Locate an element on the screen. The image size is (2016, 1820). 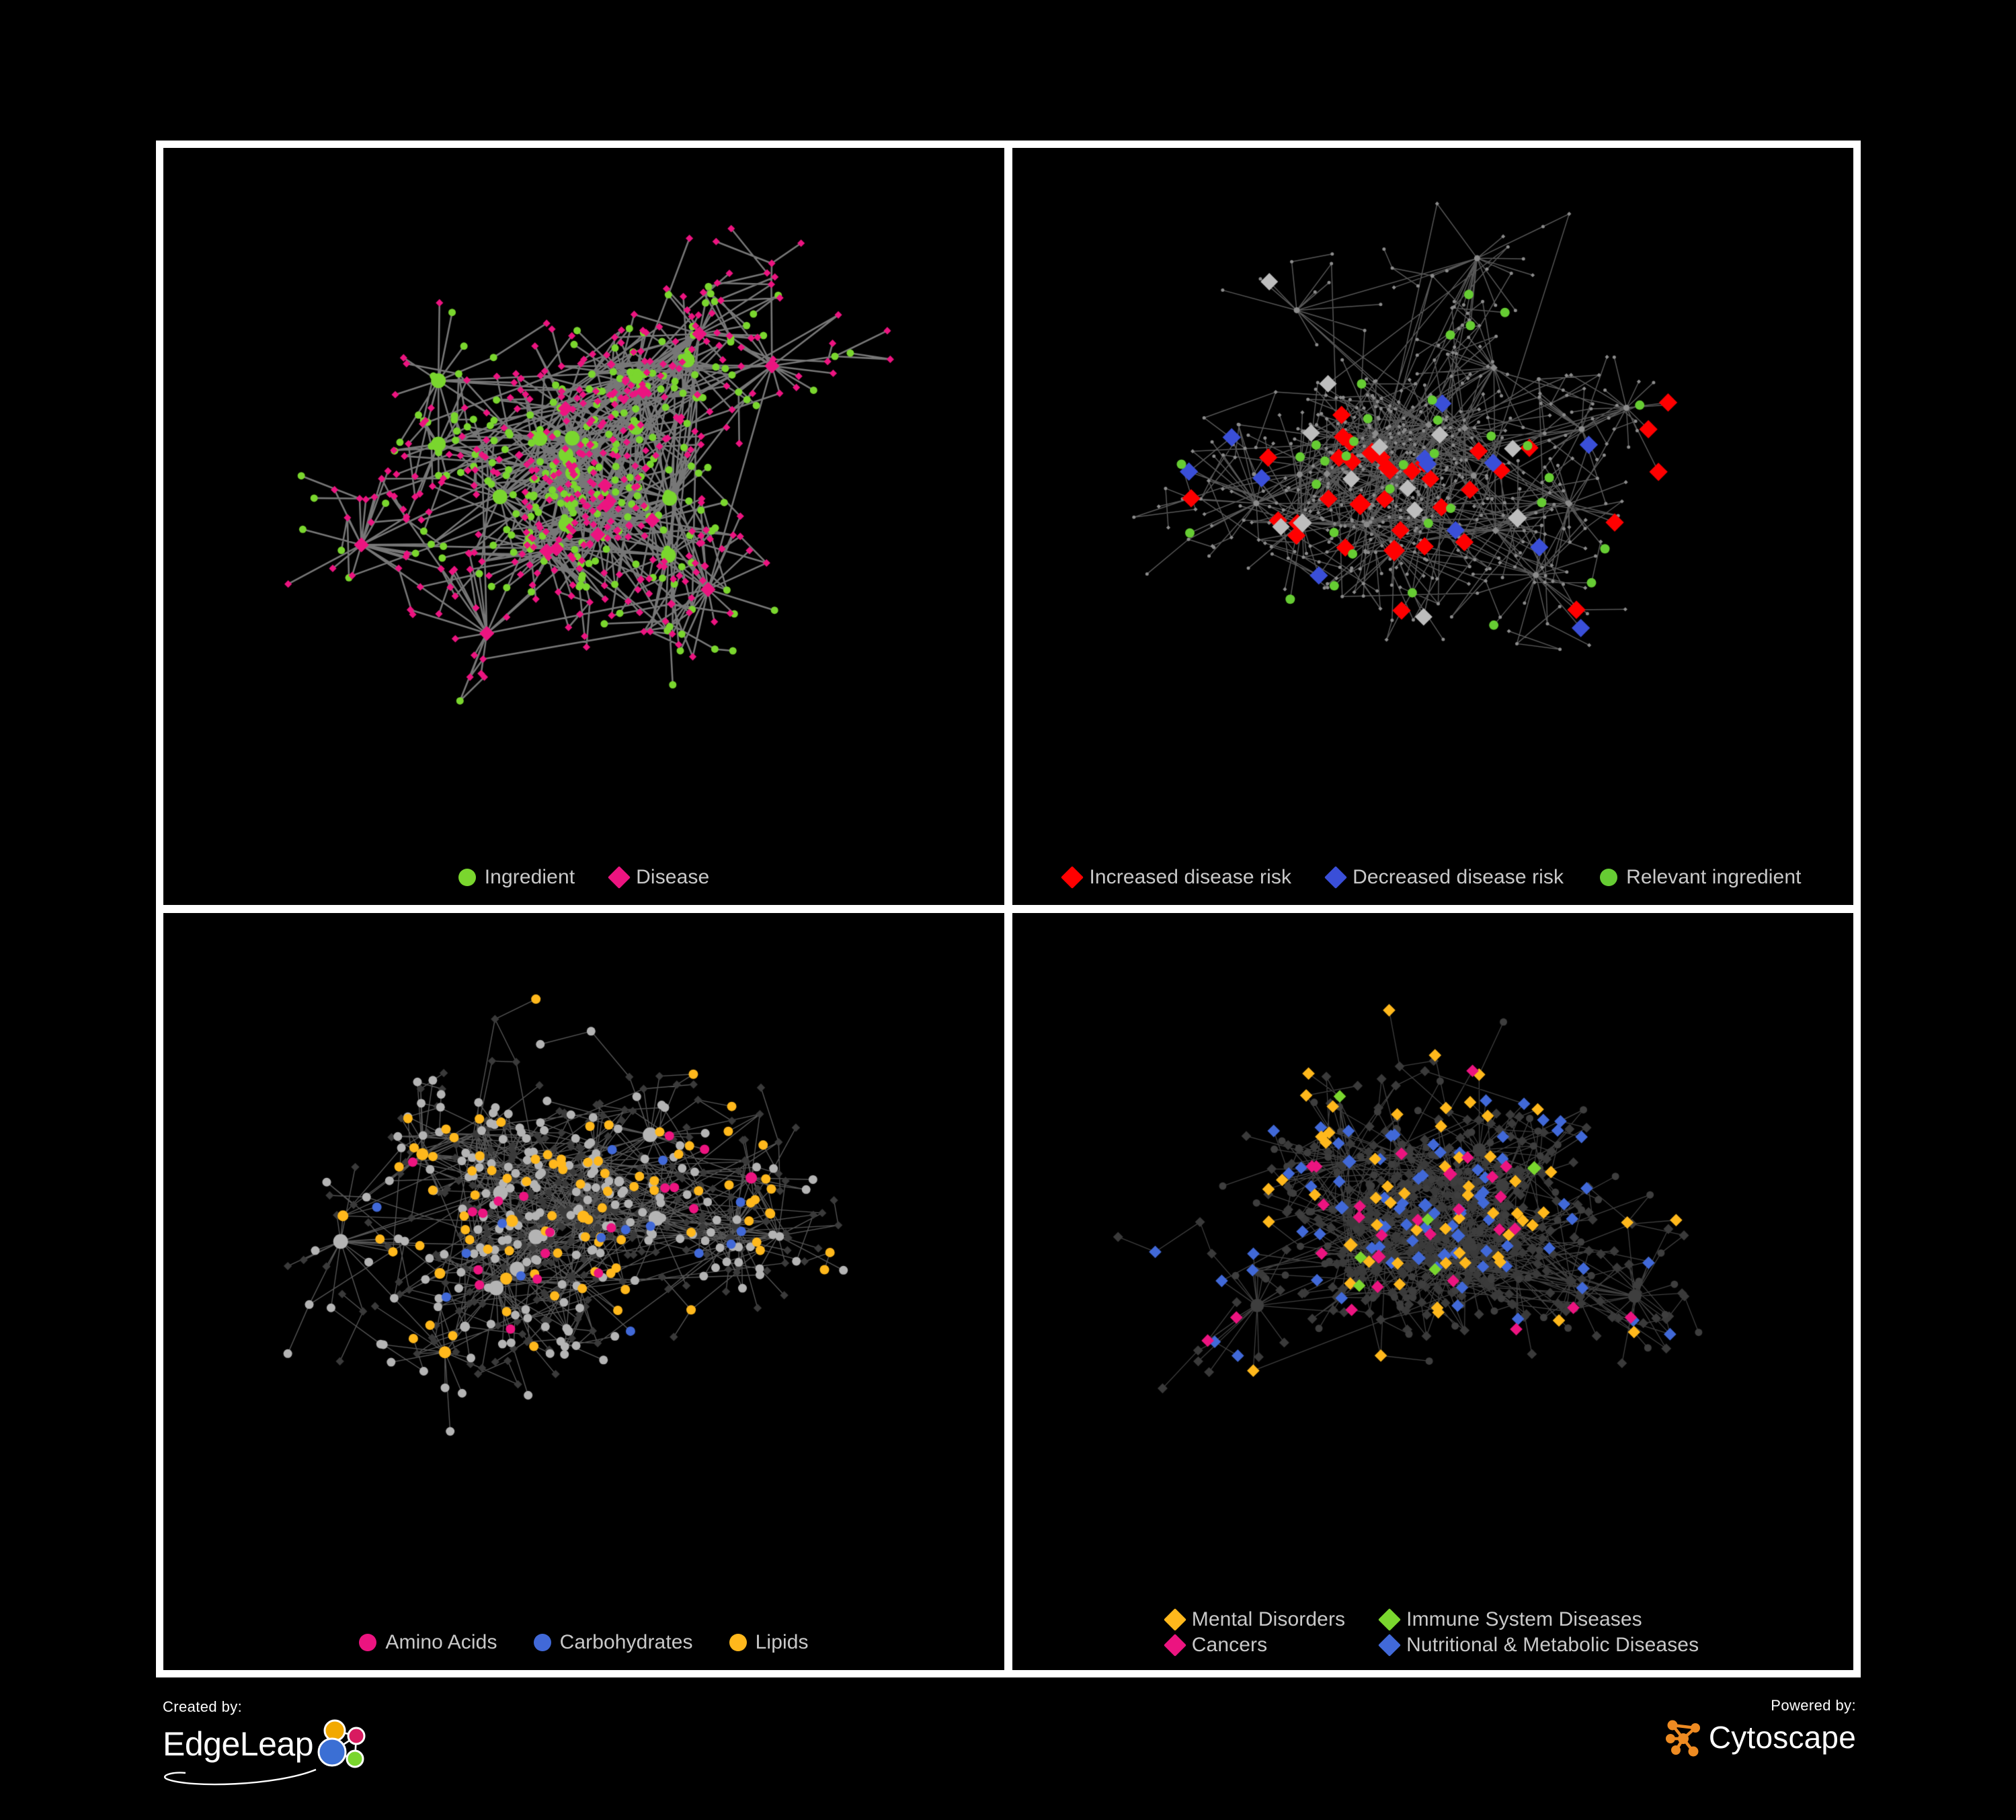
powered-by-kicker: Powered by: is located at coordinates (1813, 1705).